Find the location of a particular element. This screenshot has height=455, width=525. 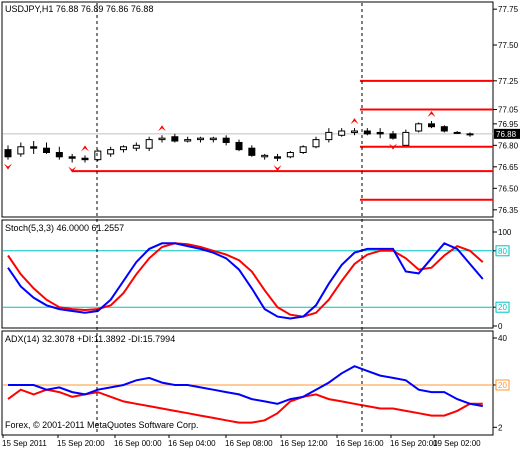

adx-tick-label: 2 is located at coordinates (500, 427).